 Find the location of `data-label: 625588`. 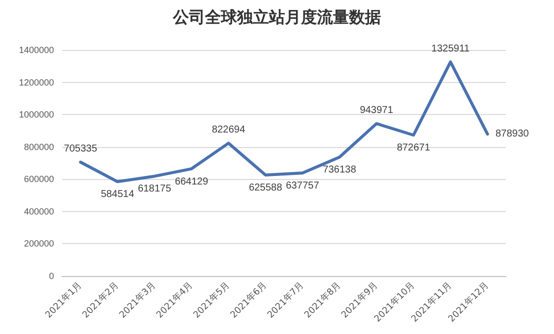

data-label: 625588 is located at coordinates (265, 188).